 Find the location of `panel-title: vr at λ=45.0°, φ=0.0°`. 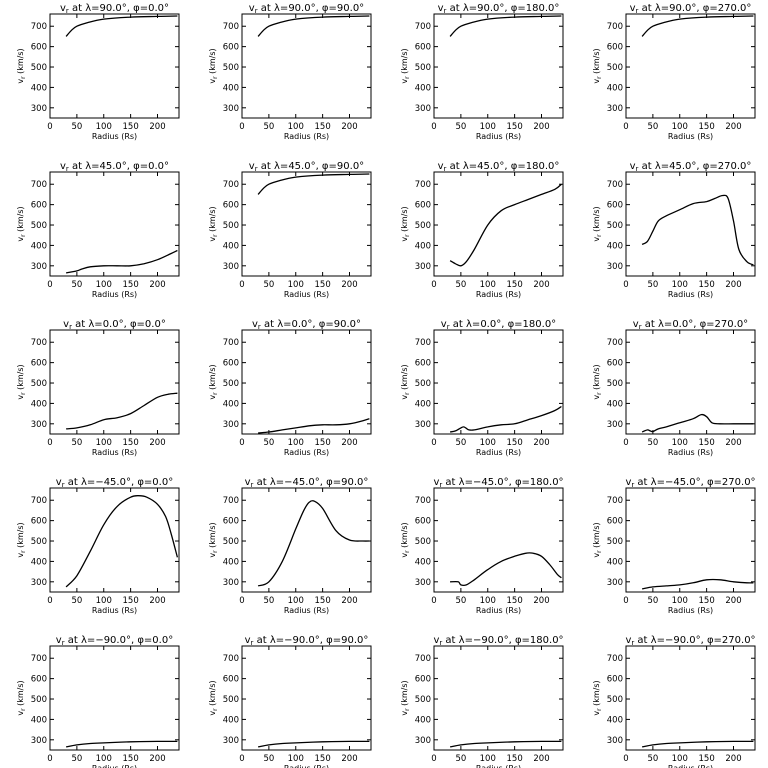

panel-title: vr at λ=45.0°, φ=0.0° is located at coordinates (114, 167).